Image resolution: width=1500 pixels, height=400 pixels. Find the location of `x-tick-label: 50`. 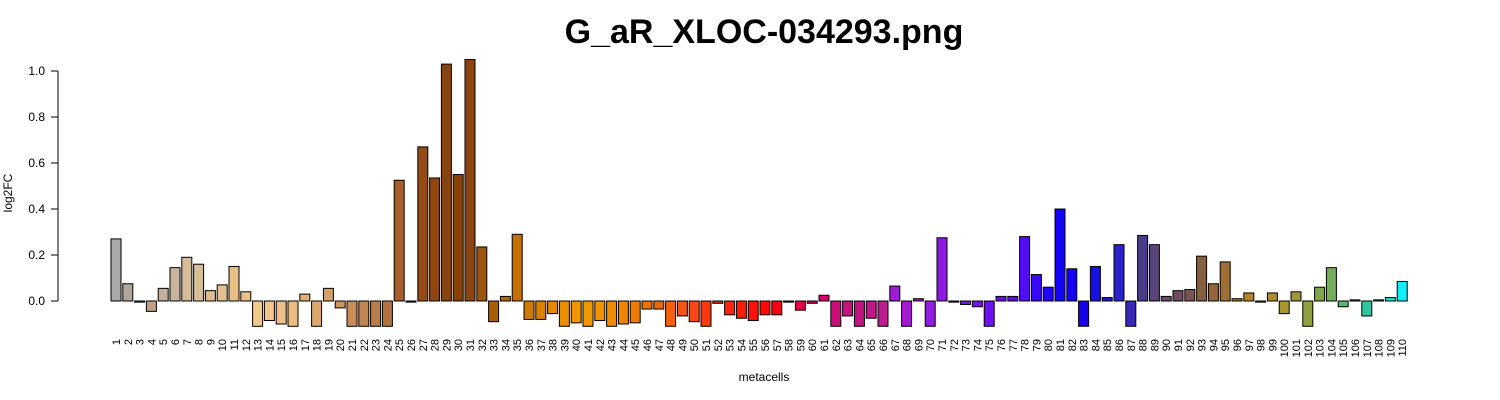

x-tick-label: 50 is located at coordinates (695, 345).